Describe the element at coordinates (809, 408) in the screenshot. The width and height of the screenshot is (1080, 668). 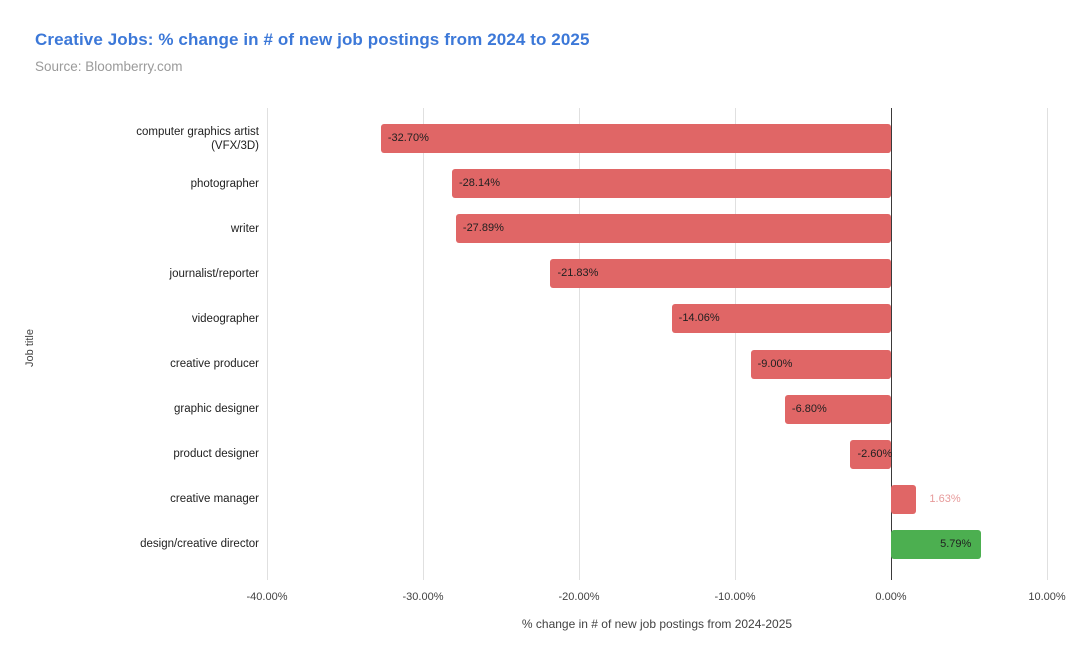
I see `bar-value-label: -6.80%` at that location.